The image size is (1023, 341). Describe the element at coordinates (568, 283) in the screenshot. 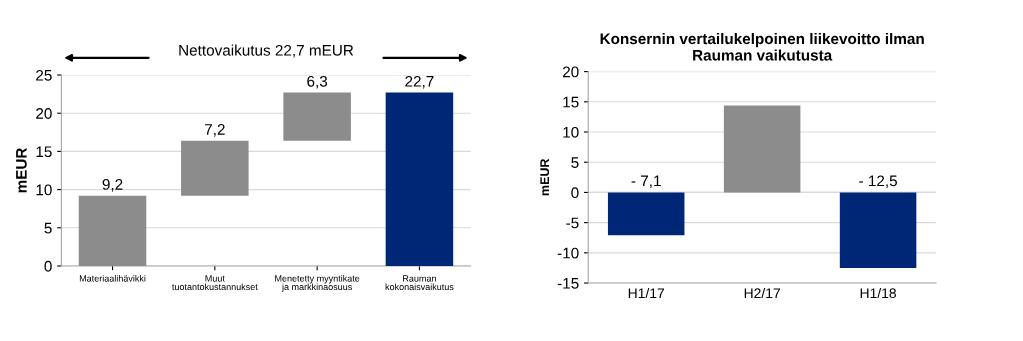

I see `y-tick-label: -15` at that location.